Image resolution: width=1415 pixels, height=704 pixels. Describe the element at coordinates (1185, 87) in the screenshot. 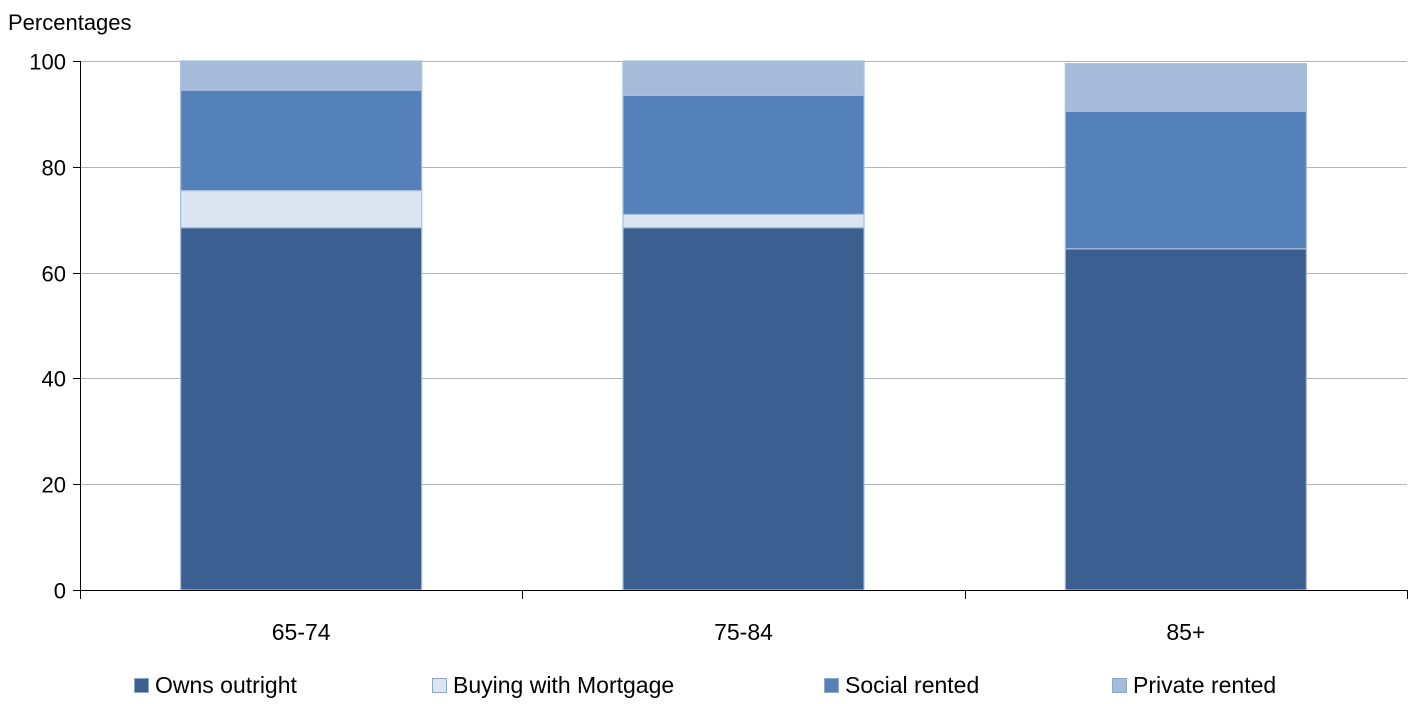

I see `bar-85-private-rented` at that location.